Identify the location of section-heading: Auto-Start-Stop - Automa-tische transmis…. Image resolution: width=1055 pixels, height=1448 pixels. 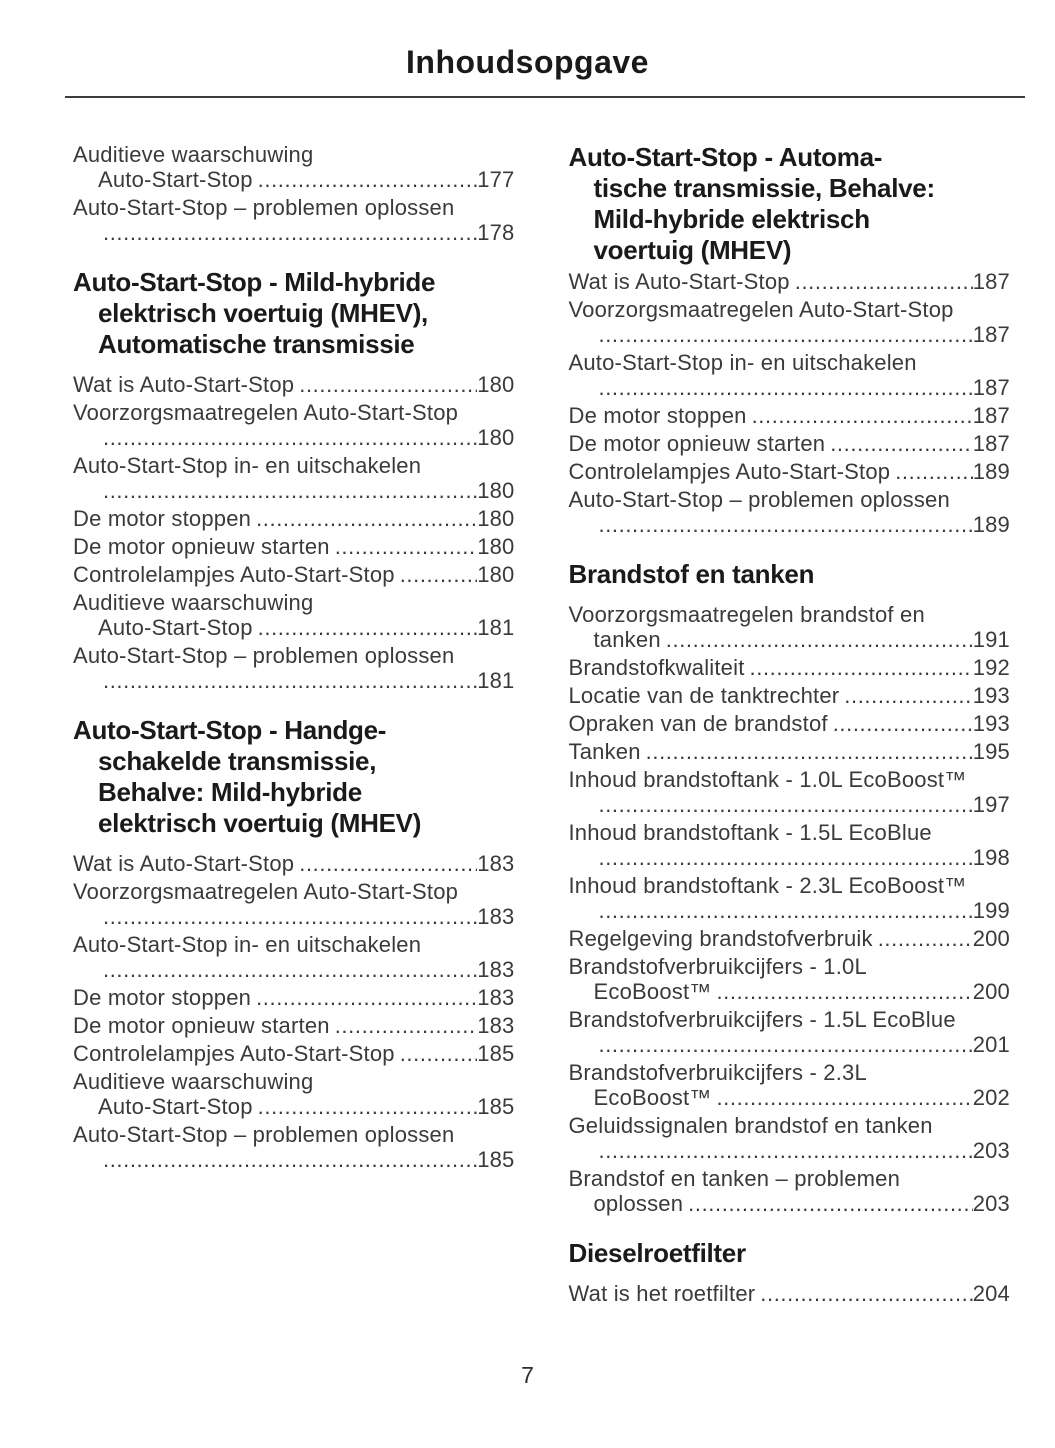
(790, 204).